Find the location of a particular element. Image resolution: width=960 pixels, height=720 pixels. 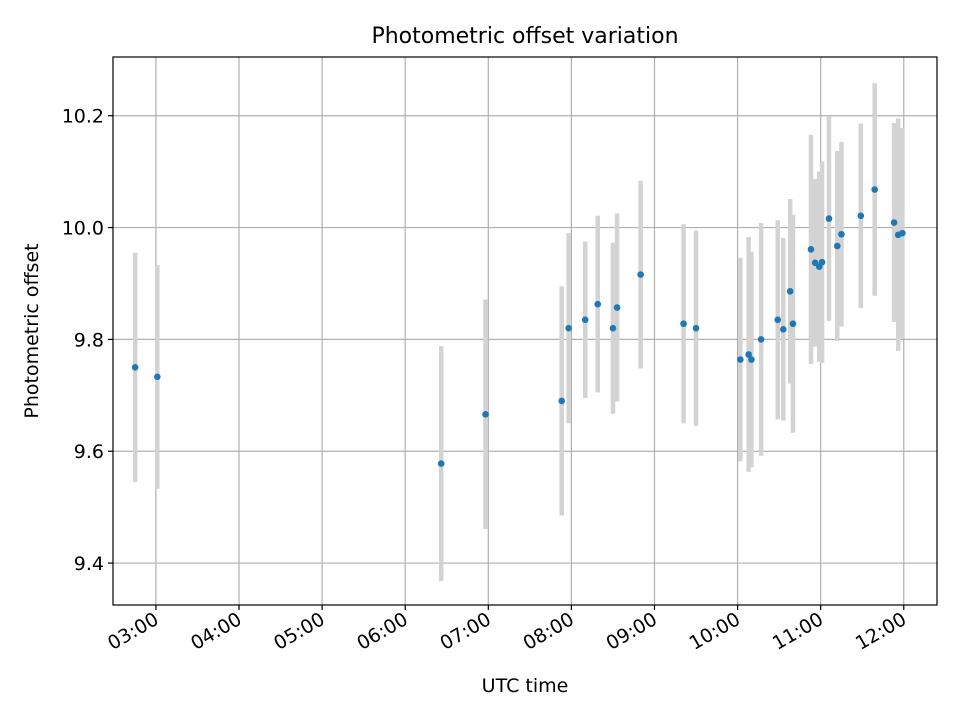

y-axis-label: Photometric offset is located at coordinates (32, 330).